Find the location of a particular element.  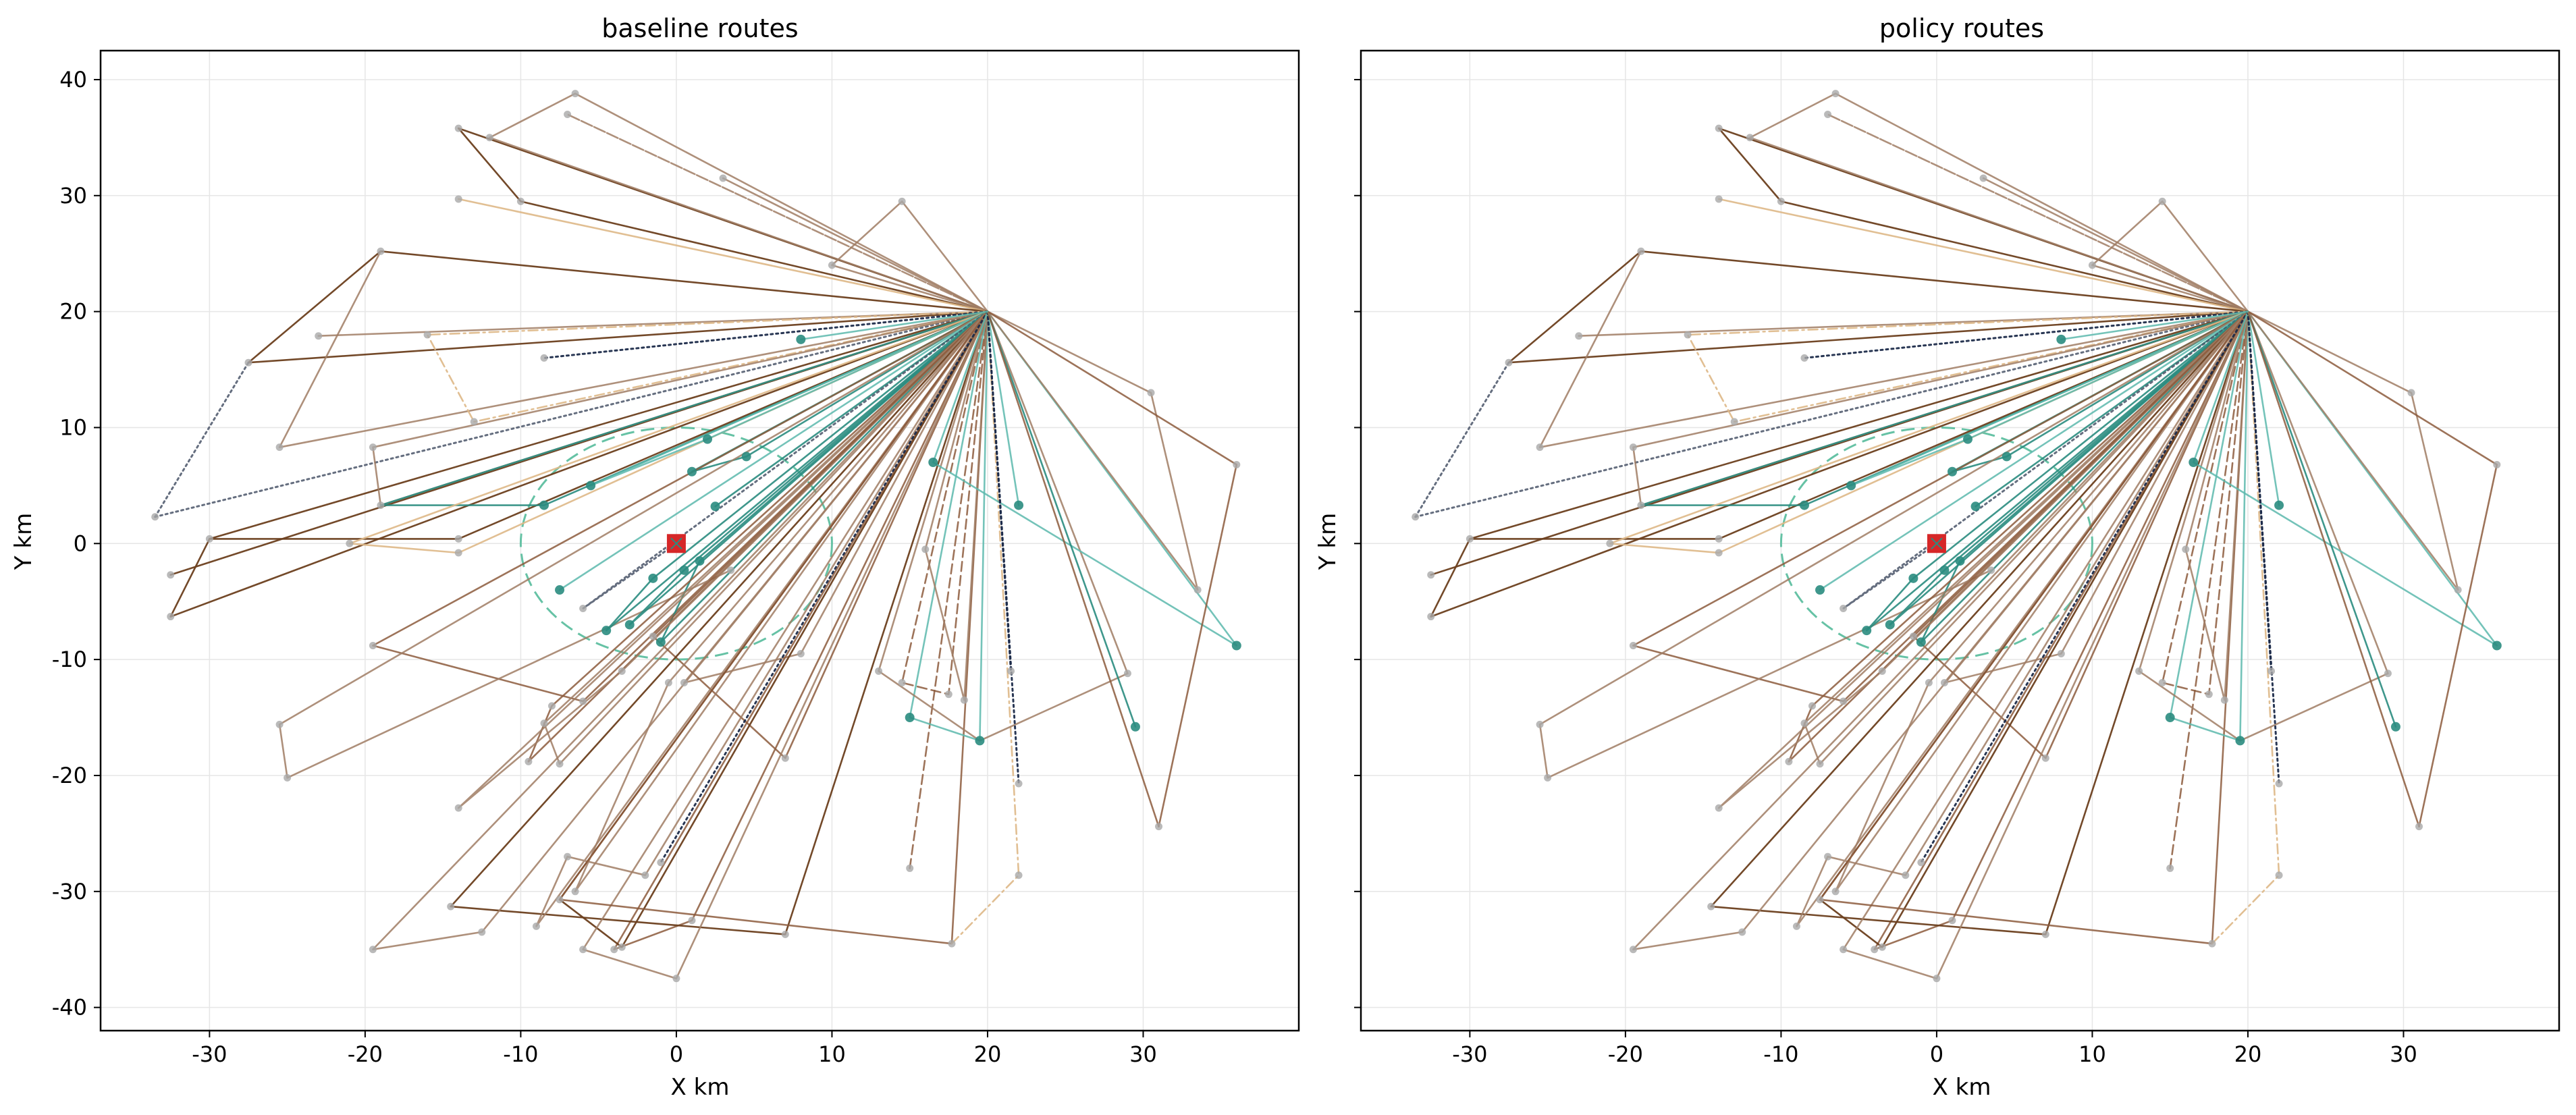

baseline-x-tick-label-6: 30 is located at coordinates (1143, 1054).